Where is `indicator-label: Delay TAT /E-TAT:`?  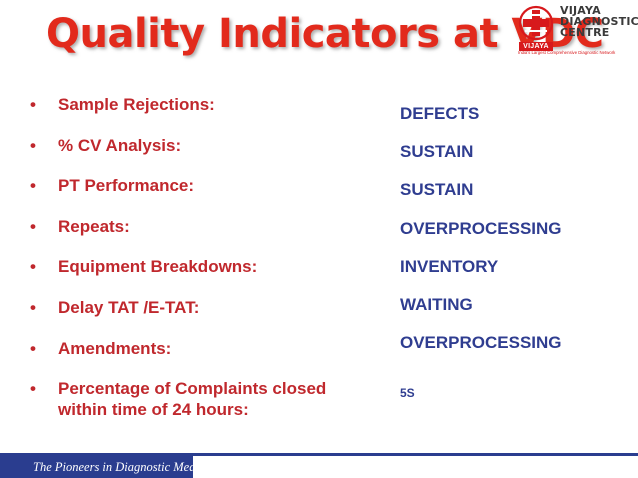 indicator-label: Delay TAT /E-TAT: is located at coordinates (129, 307).